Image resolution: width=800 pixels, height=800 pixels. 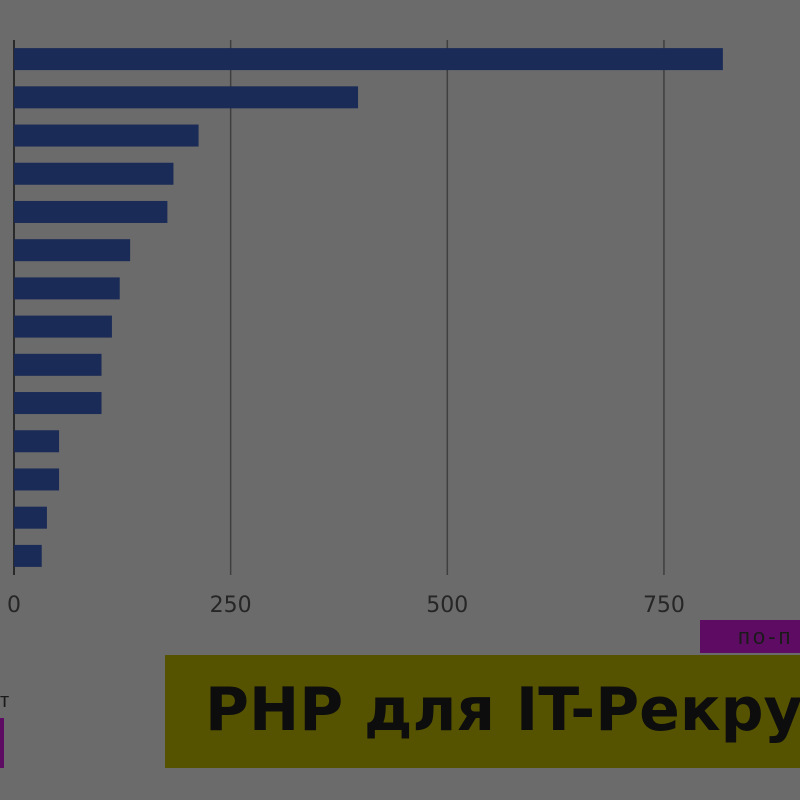 I want to click on banner: PHP для IT-Рекрут, so click(x=482, y=711).